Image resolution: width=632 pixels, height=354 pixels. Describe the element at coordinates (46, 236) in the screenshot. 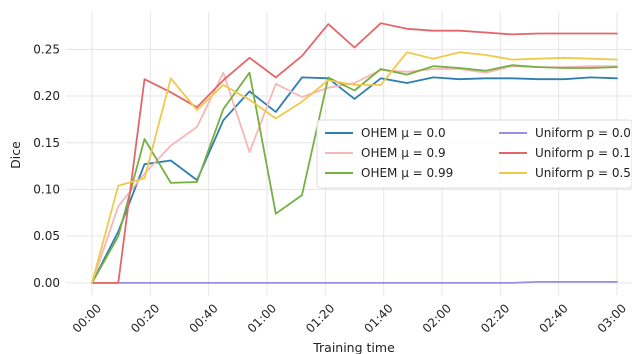

I see `y-tick-label: 0.05` at that location.